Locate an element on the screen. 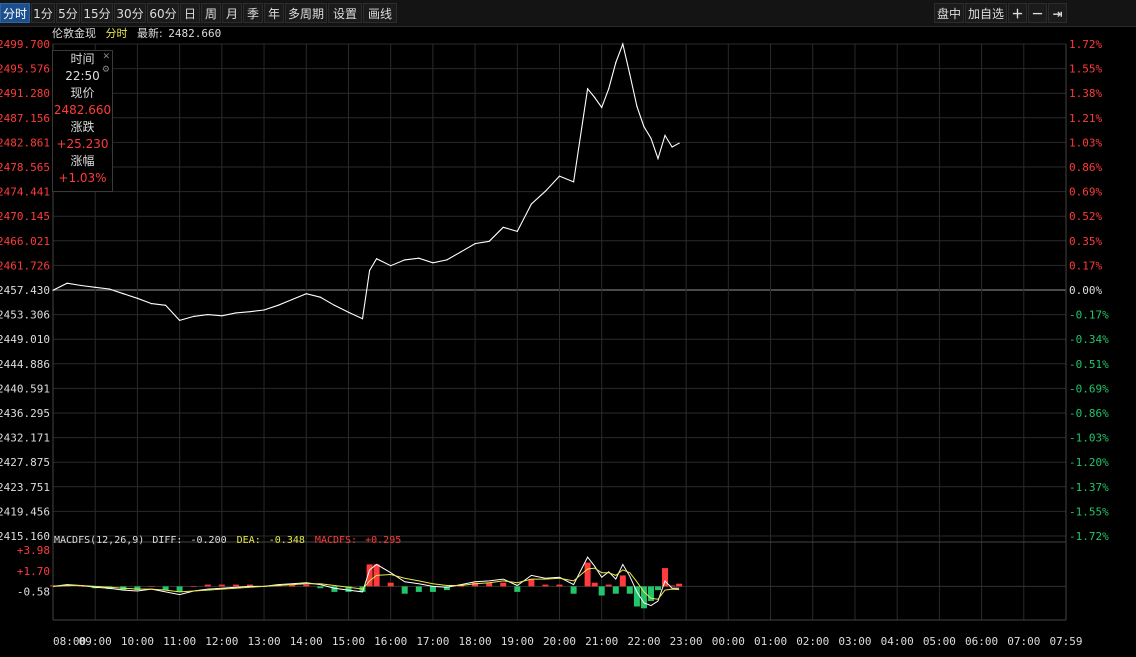 The height and width of the screenshot is (657, 1136). minus-icon: － is located at coordinates (1037, 13).